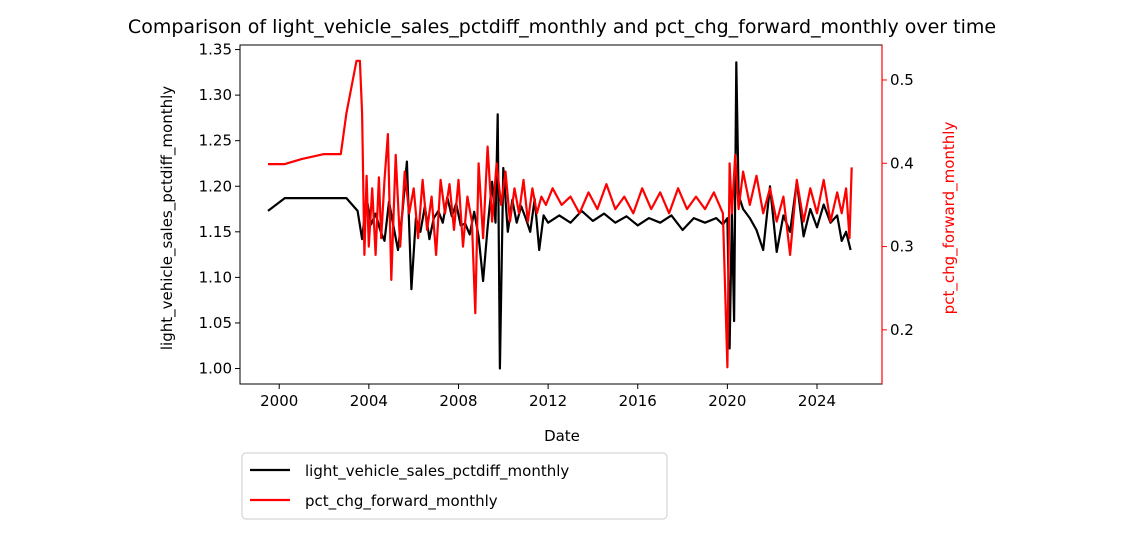  Describe the element at coordinates (215, 141) in the screenshot. I see `y-left-tick-label: 1.25` at that location.